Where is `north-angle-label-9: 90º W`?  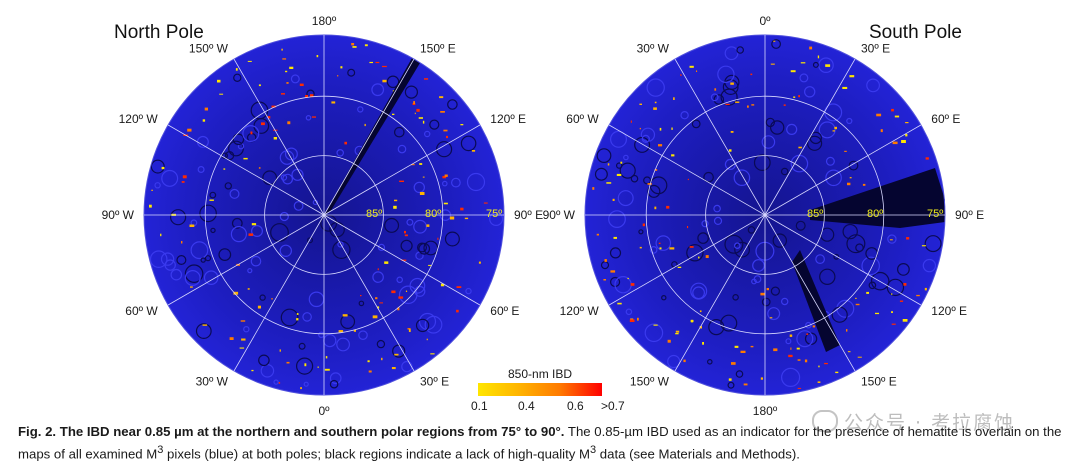 north-angle-label-9: 90º W is located at coordinates (118, 215).